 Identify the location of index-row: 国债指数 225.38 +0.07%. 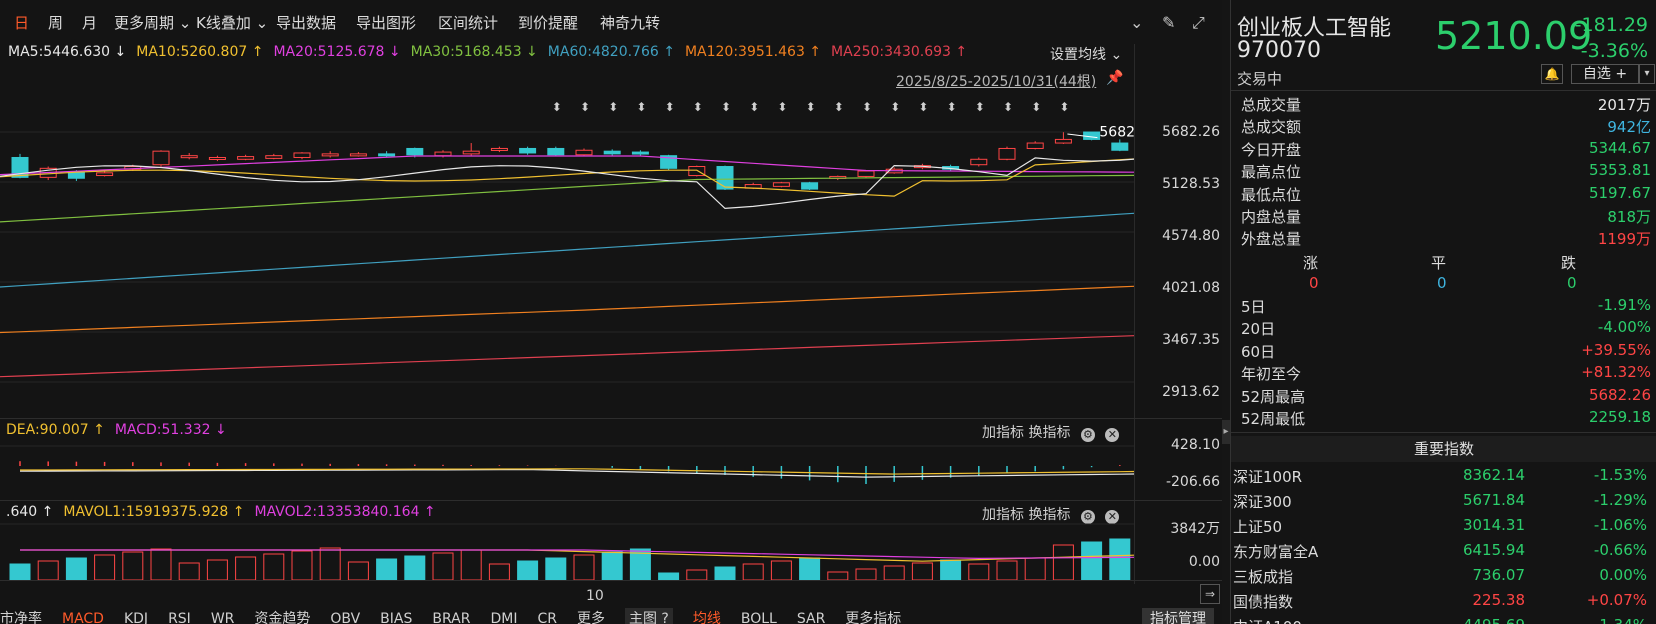
(1443, 603).